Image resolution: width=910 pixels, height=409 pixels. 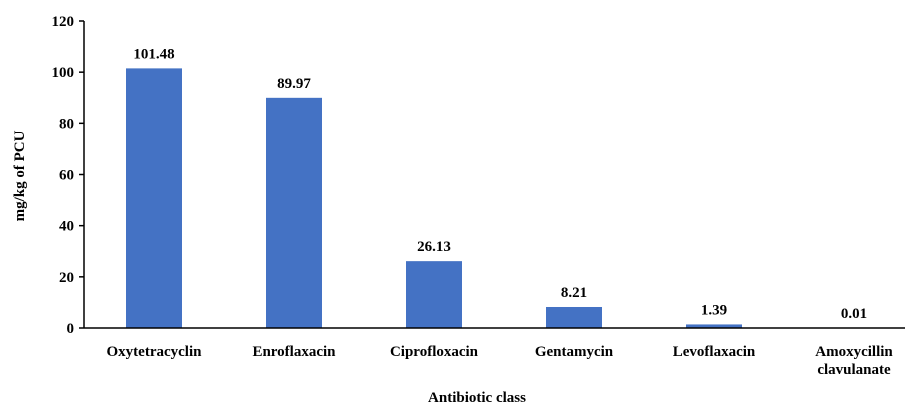 What do you see at coordinates (854, 361) in the screenshot?
I see `x-tick-label: Amoxycillin clavulanate` at bounding box center [854, 361].